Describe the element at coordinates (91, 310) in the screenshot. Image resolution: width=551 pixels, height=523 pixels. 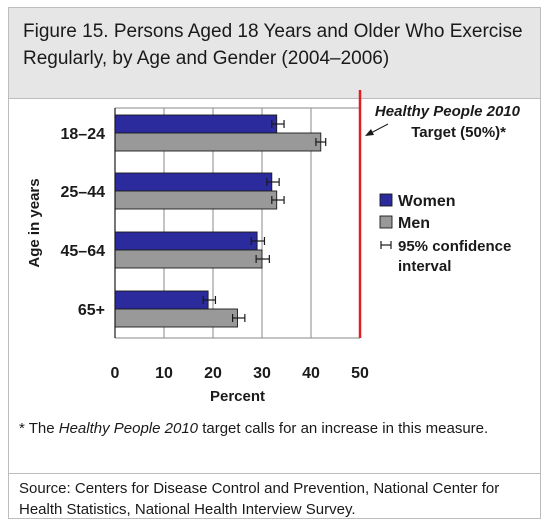
I see `category-label-65: 65+` at that location.